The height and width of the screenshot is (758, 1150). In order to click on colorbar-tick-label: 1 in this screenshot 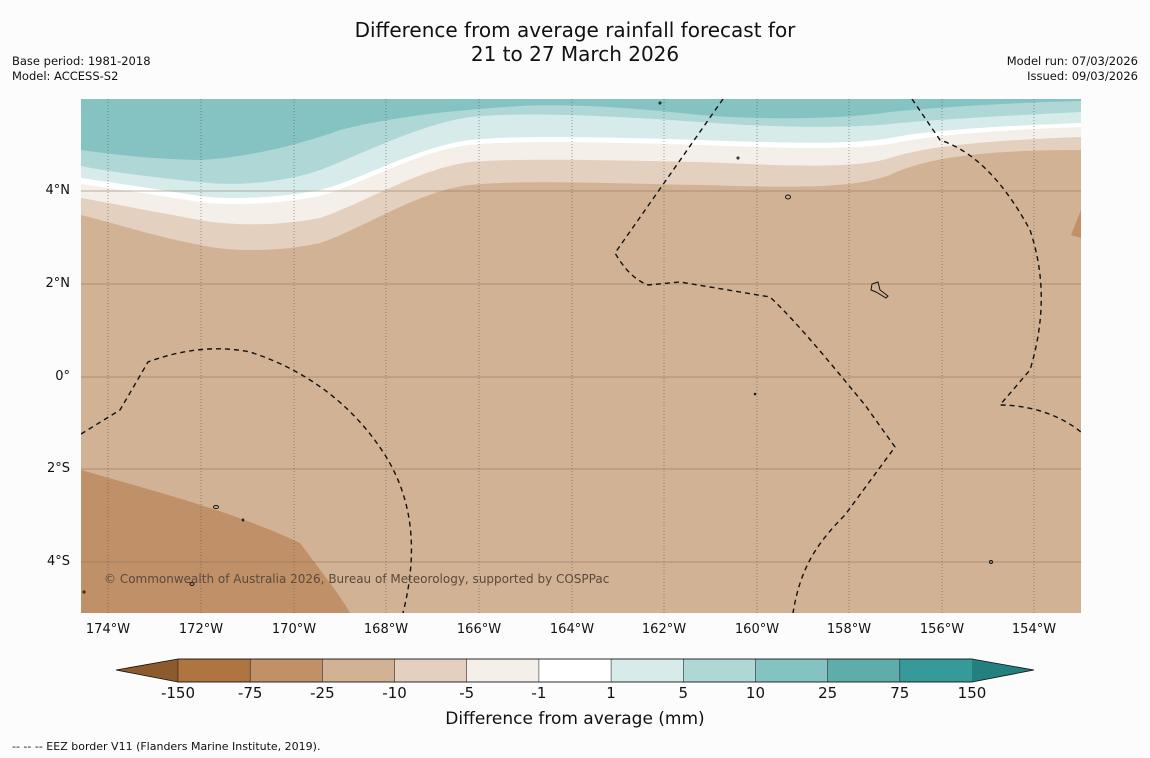, I will do `click(611, 693)`.